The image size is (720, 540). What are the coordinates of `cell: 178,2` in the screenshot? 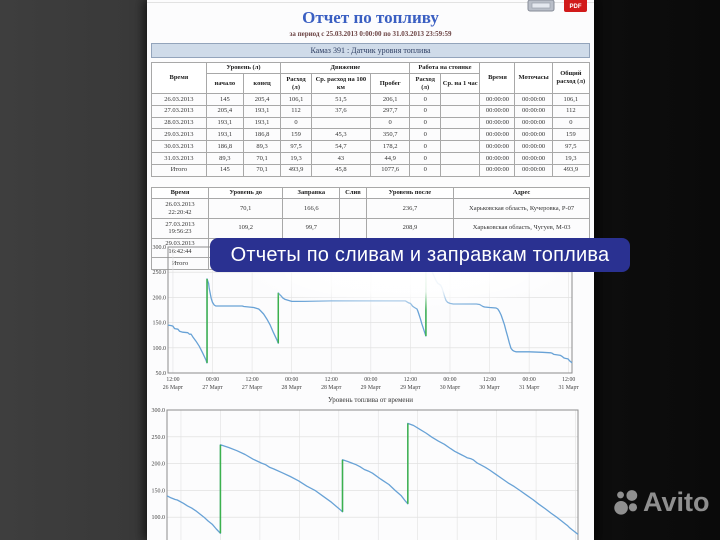 It's located at (390, 147).